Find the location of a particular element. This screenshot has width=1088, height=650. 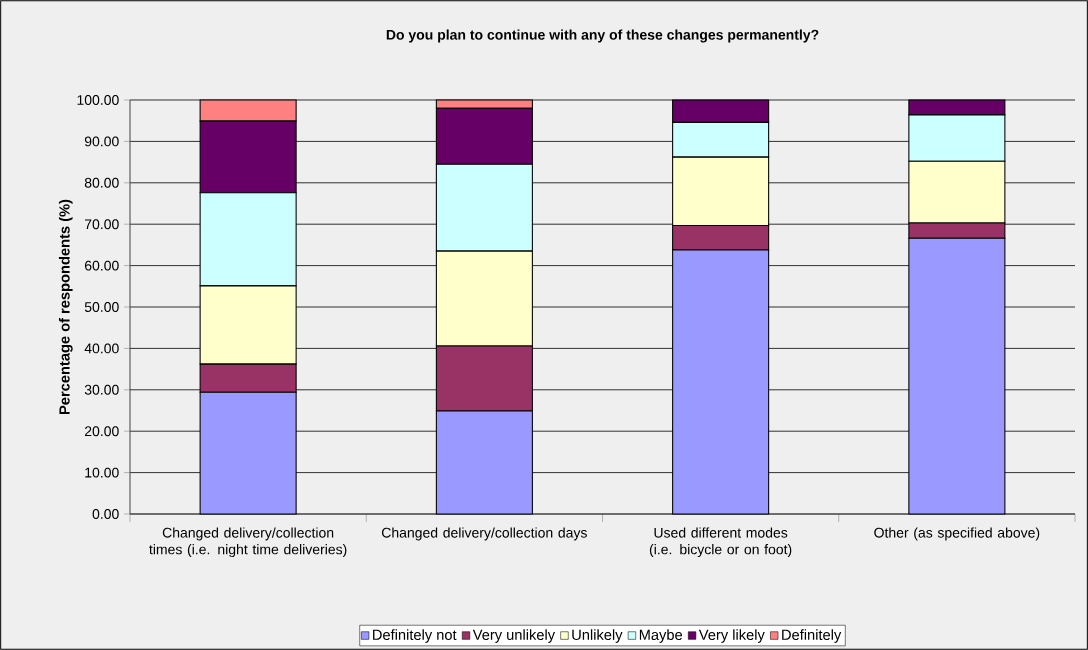

y-tick-label: 50.00 is located at coordinates (101, 307).